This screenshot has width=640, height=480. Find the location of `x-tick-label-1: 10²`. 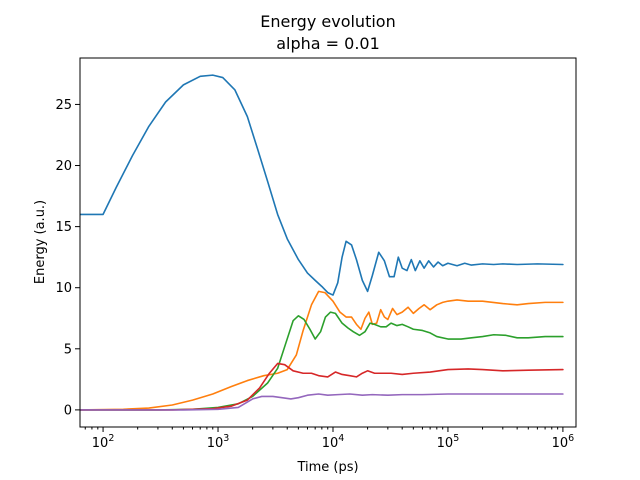

x-tick-label-1: 10² is located at coordinates (103, 442).